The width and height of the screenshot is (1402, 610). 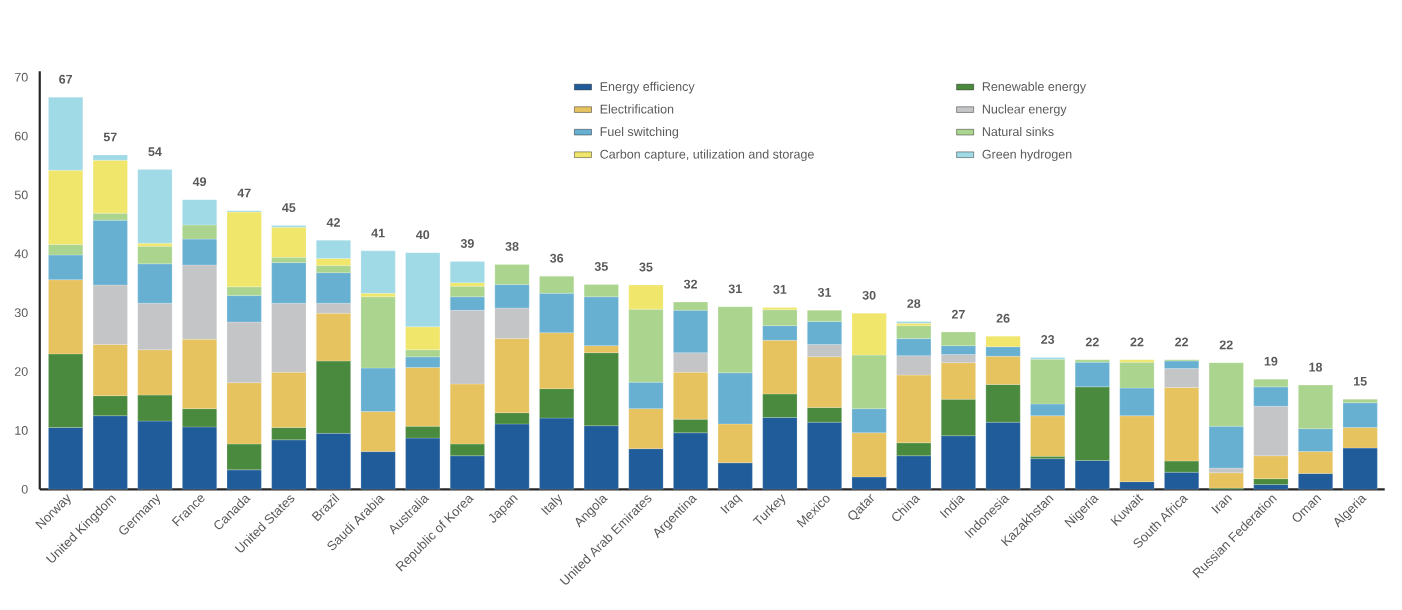 I want to click on y-tick-label: 40, so click(x=21, y=254).